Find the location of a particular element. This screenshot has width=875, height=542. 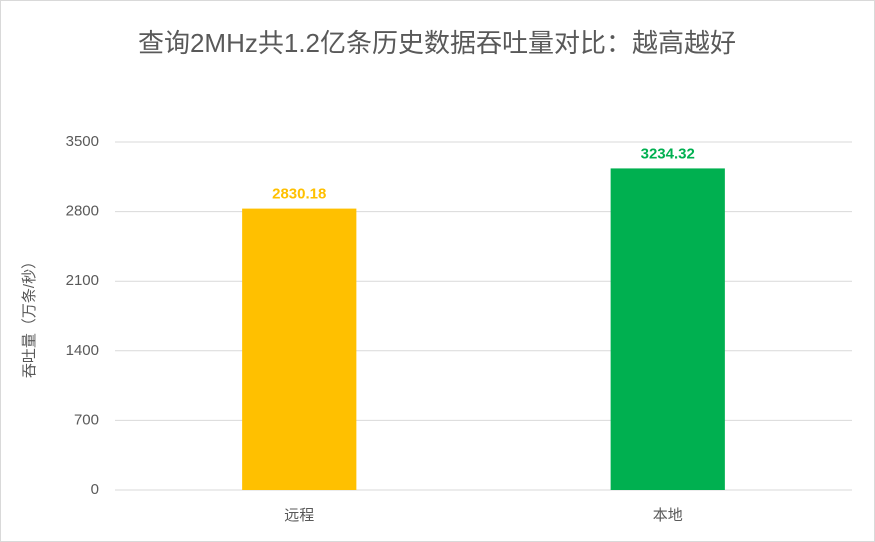

y-tick-label: 700 is located at coordinates (86, 419).